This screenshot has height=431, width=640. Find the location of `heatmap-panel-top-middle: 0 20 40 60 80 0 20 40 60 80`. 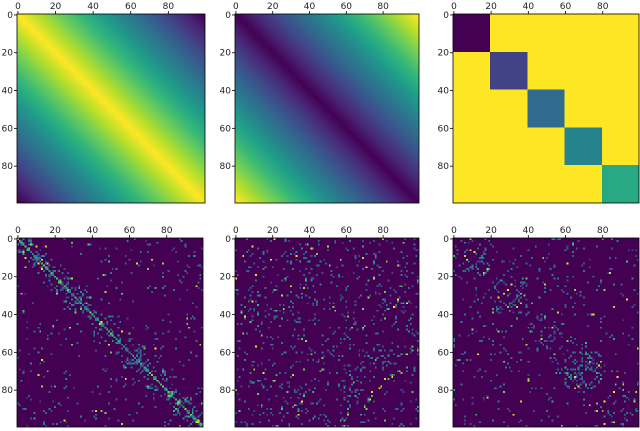

heatmap-panel-top-middle: 0 20 40 60 80 0 20 40 60 80 is located at coordinates (320, 103).